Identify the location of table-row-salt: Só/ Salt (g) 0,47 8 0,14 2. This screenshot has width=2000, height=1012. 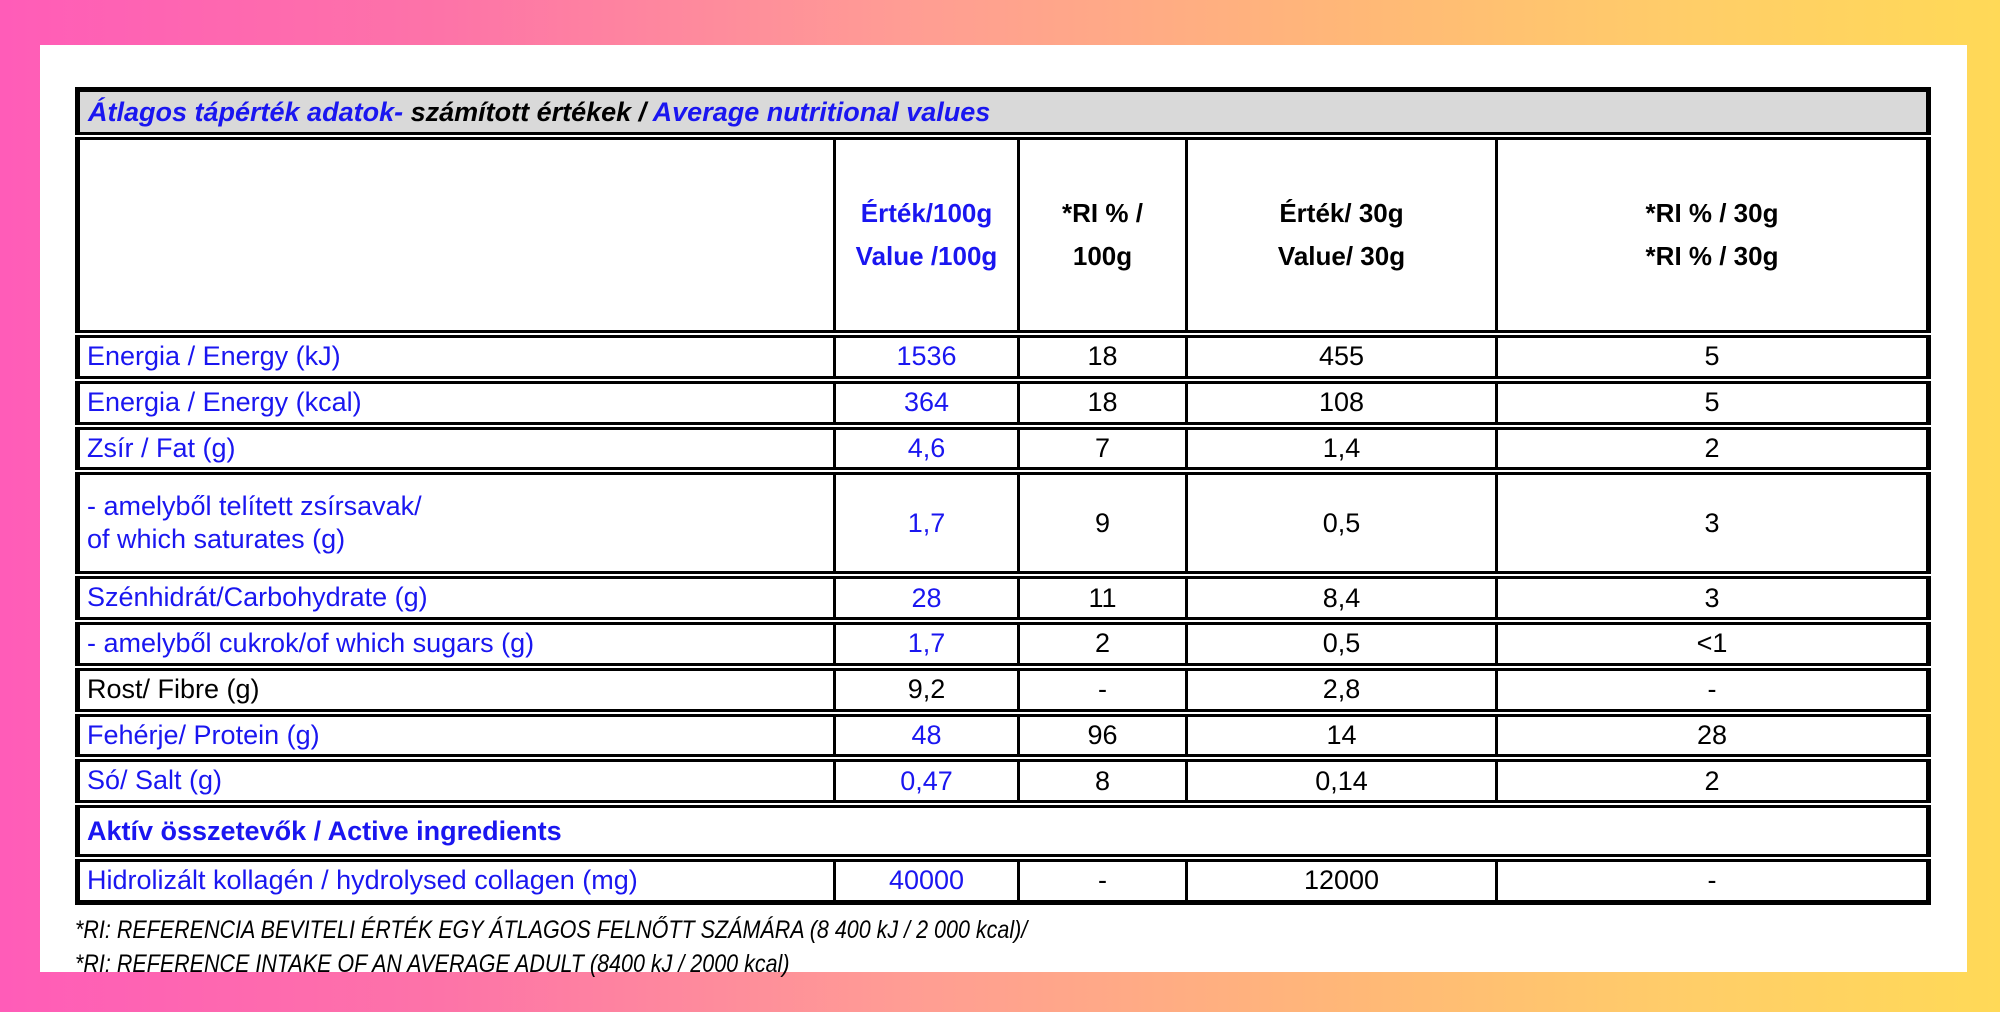
(1003, 783).